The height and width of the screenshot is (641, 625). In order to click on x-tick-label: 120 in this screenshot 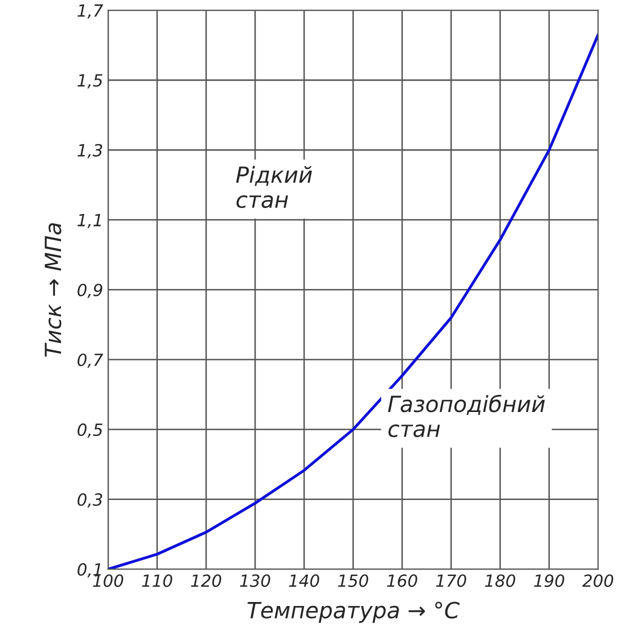, I will do `click(206, 580)`.